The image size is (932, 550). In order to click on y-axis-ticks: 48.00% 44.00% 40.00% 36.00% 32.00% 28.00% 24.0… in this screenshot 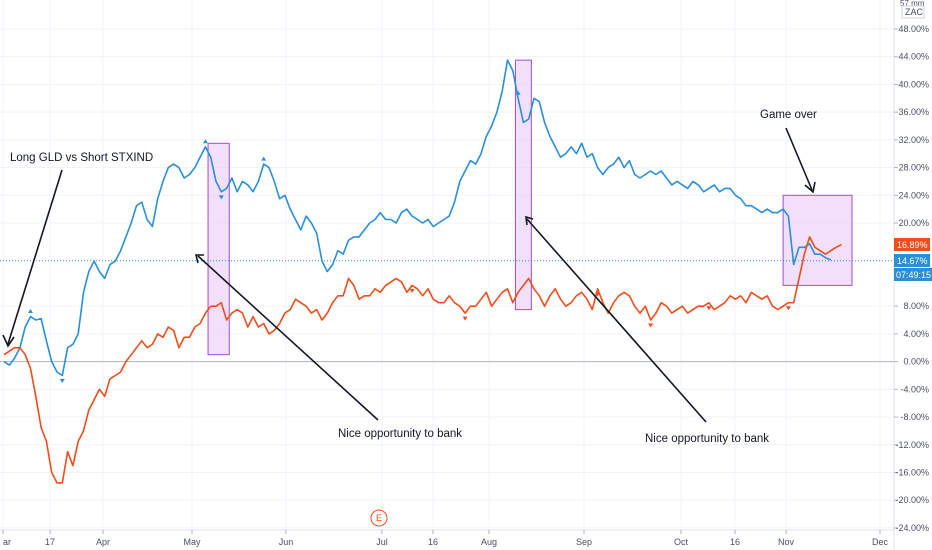, I will do `click(911, 278)`.